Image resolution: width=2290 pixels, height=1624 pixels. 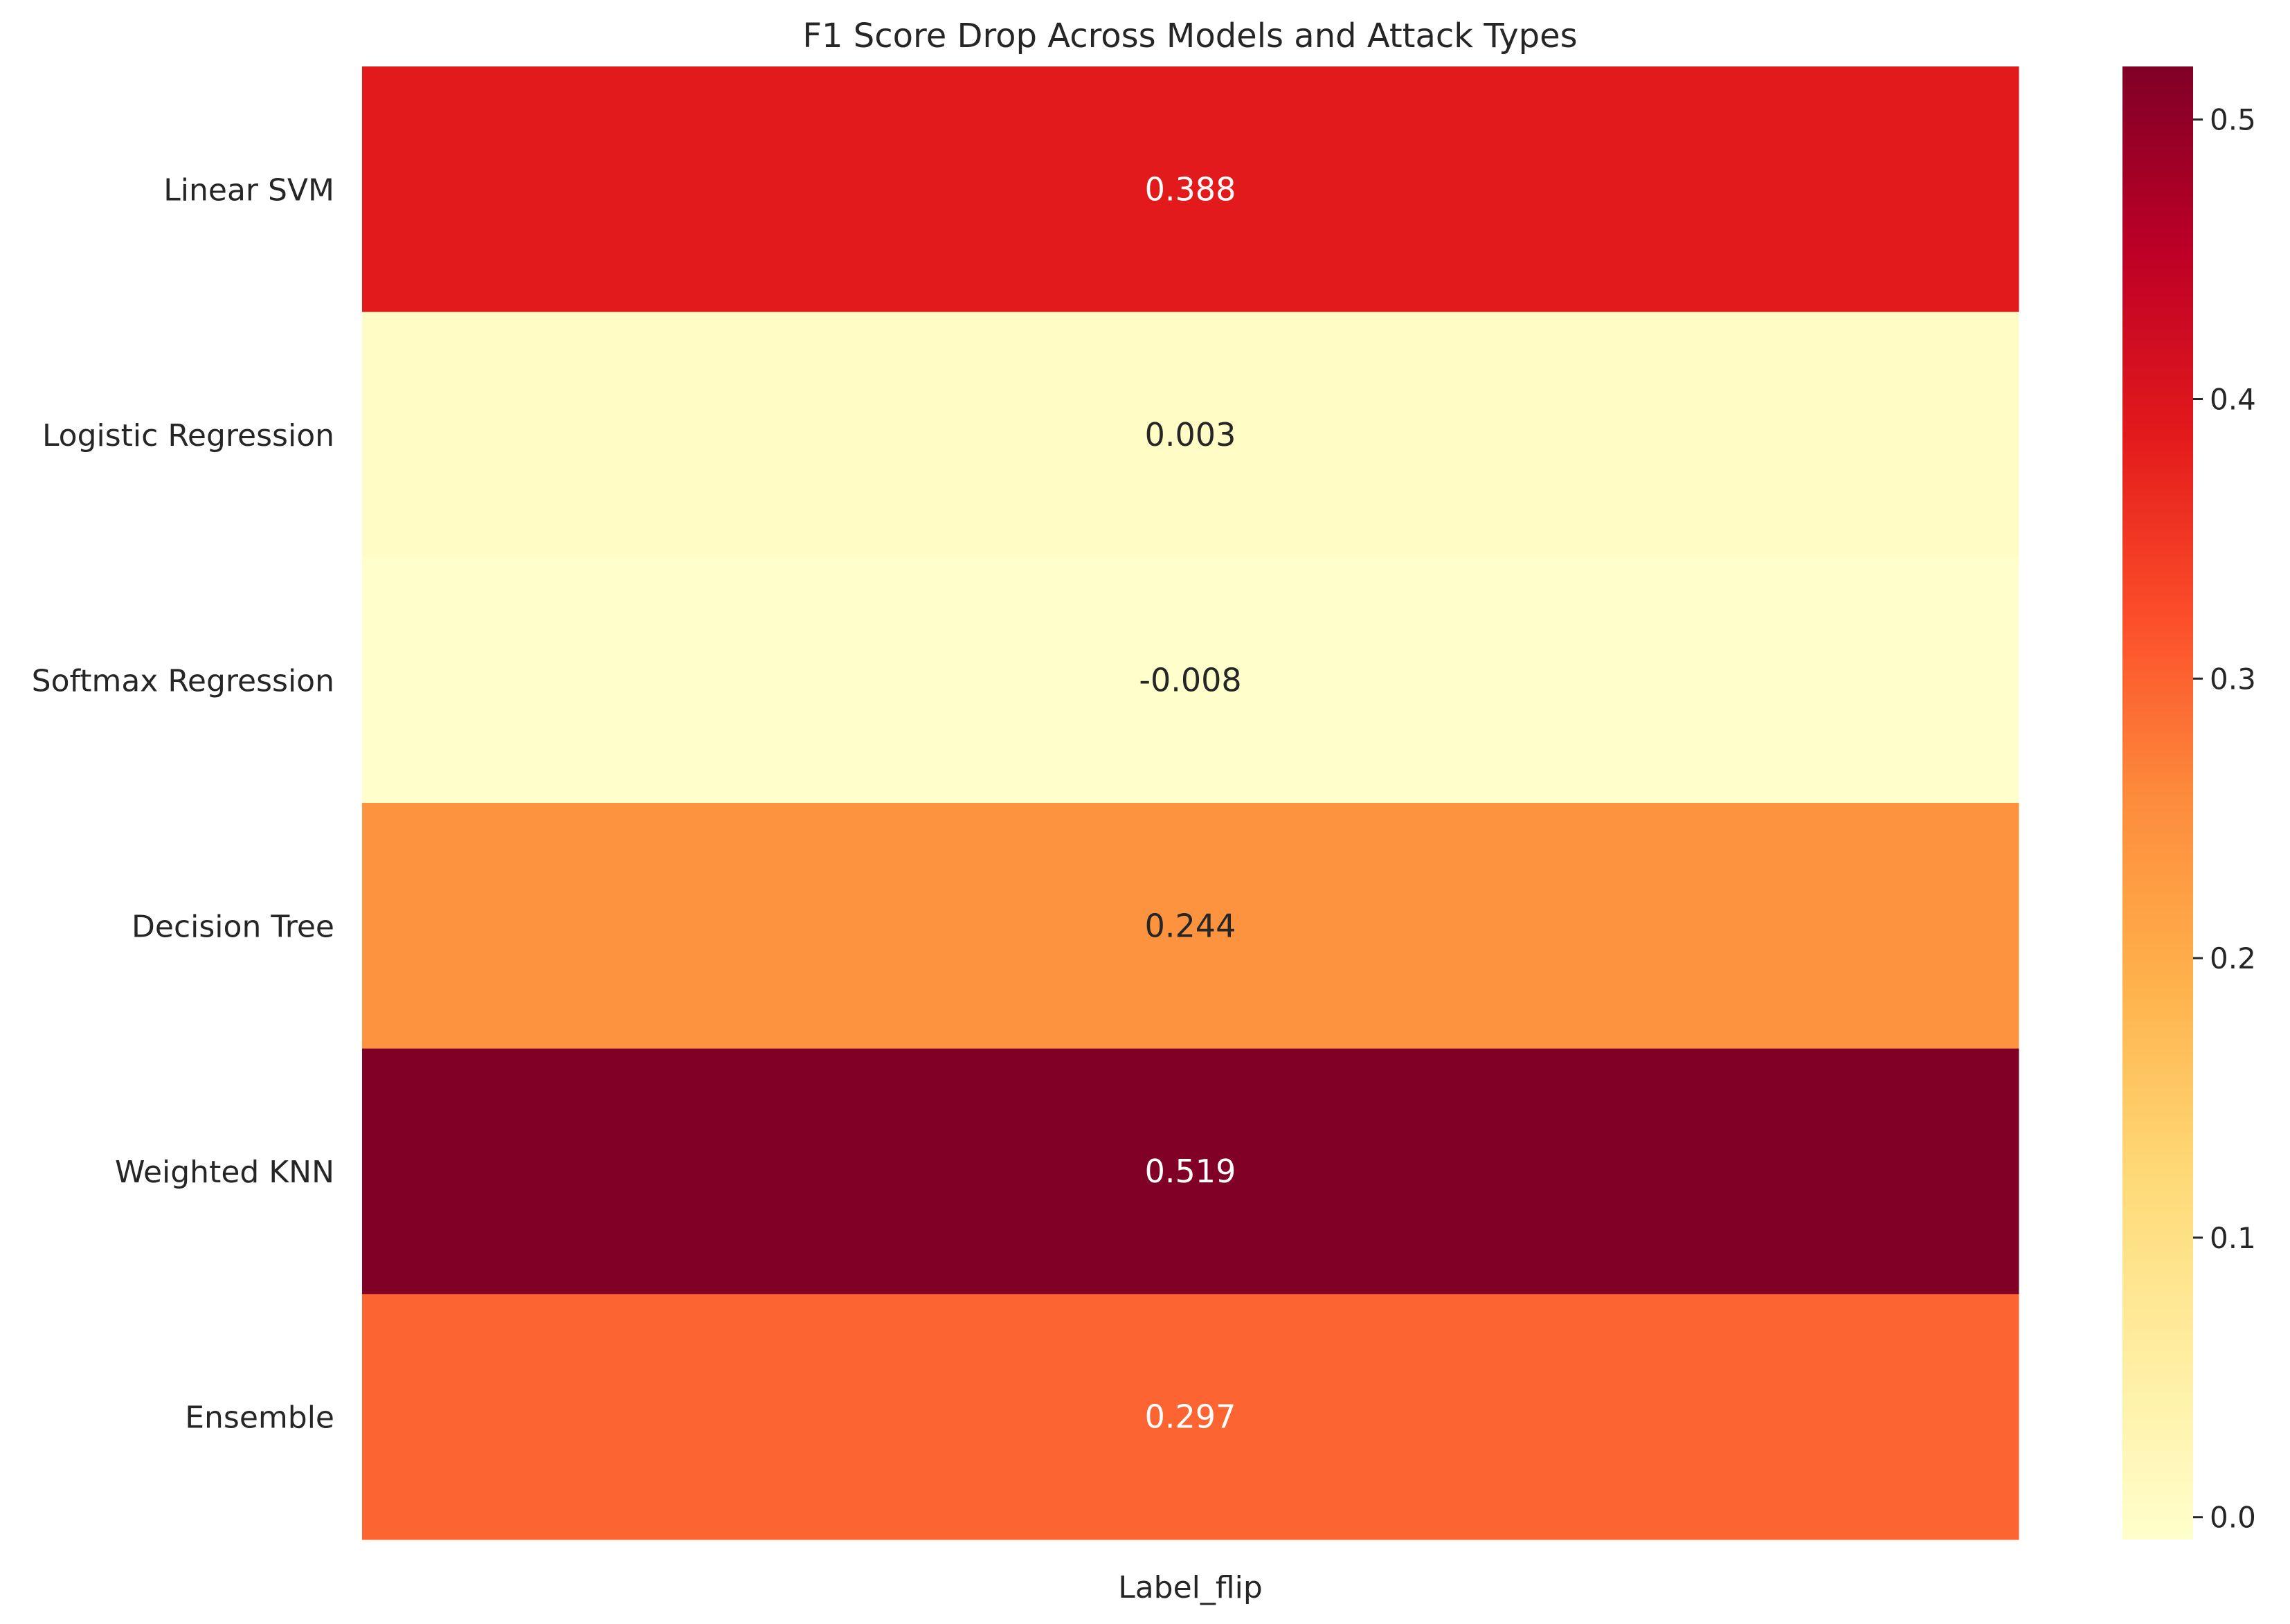 I want to click on colorbar: 0.0 0.1 0.2 0.3 0.4 0.5, so click(x=2189, y=803).